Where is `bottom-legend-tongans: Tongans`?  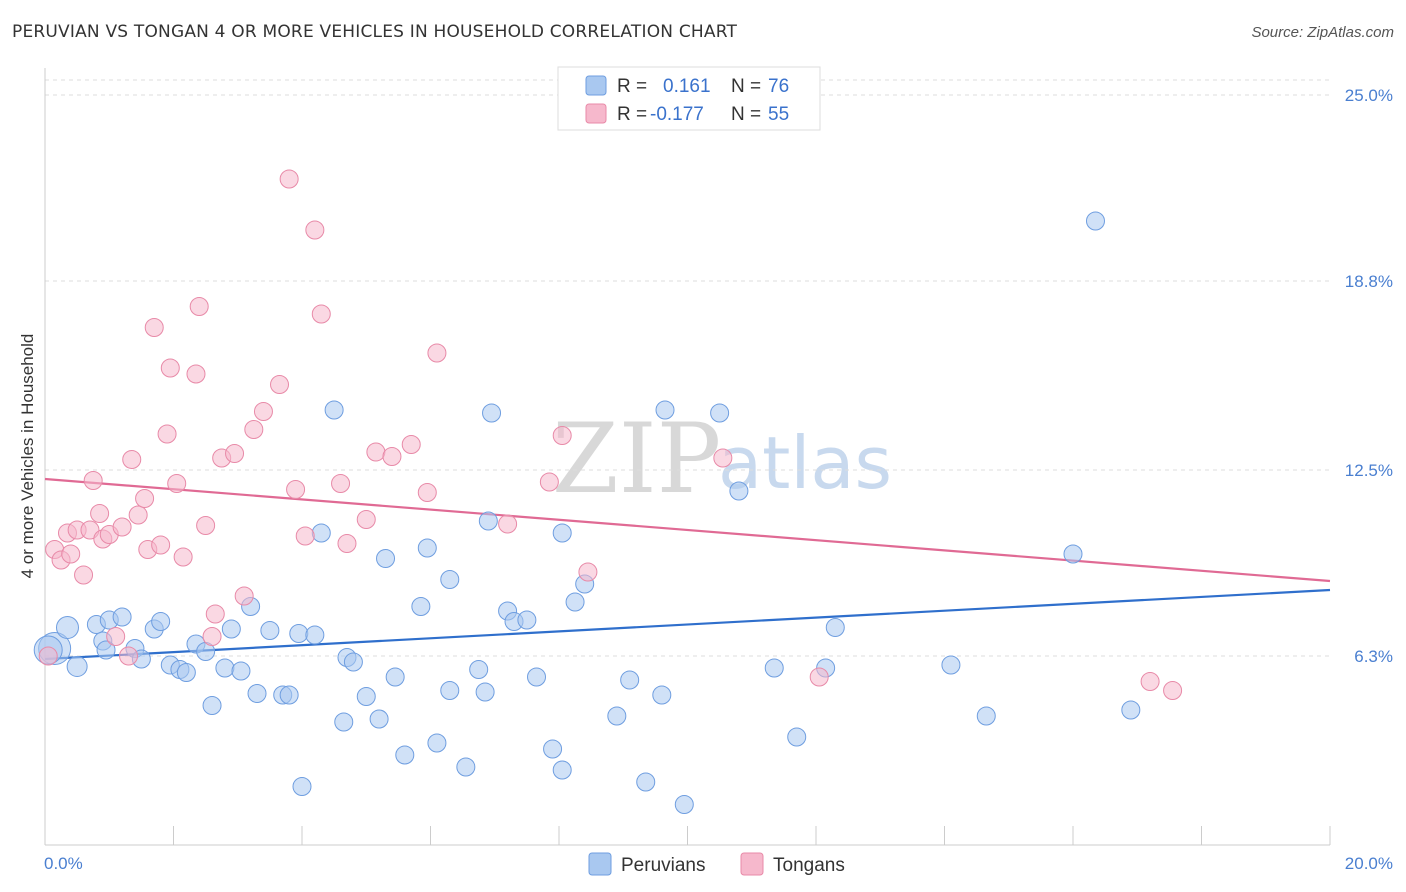
bottom-legend-tongans: Tongans is located at coordinates (809, 865).